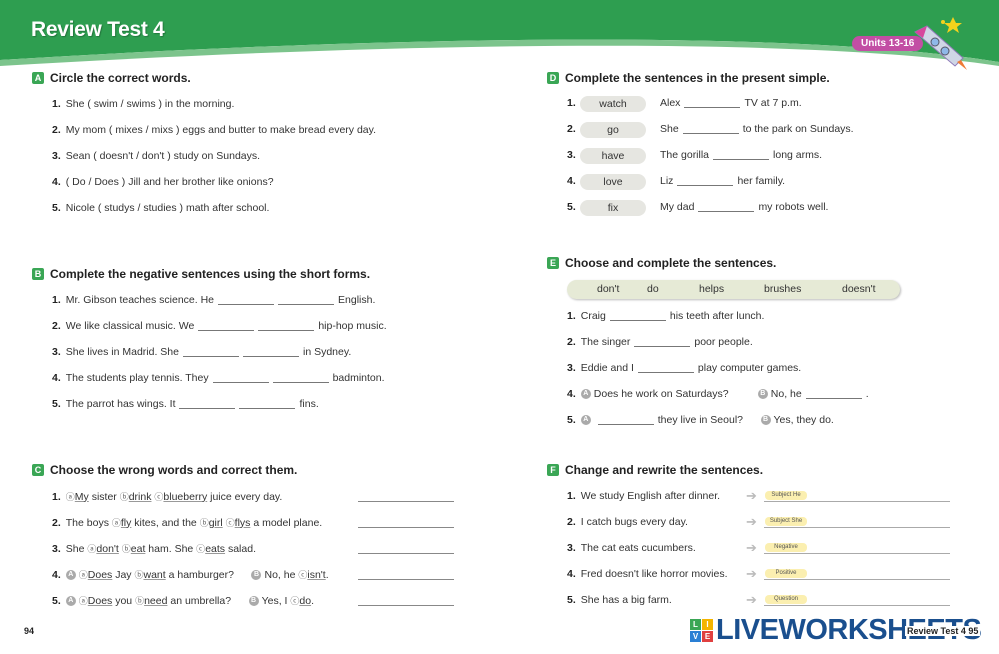  I want to click on item-text: ham. She, so click(171, 548).